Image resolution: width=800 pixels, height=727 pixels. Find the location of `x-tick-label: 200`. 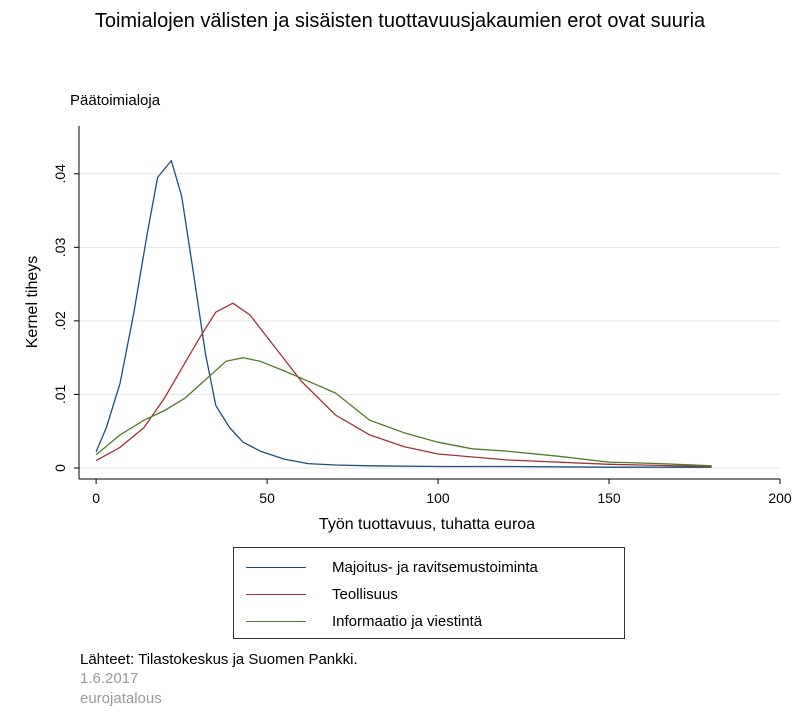

x-tick-label: 200 is located at coordinates (780, 498).